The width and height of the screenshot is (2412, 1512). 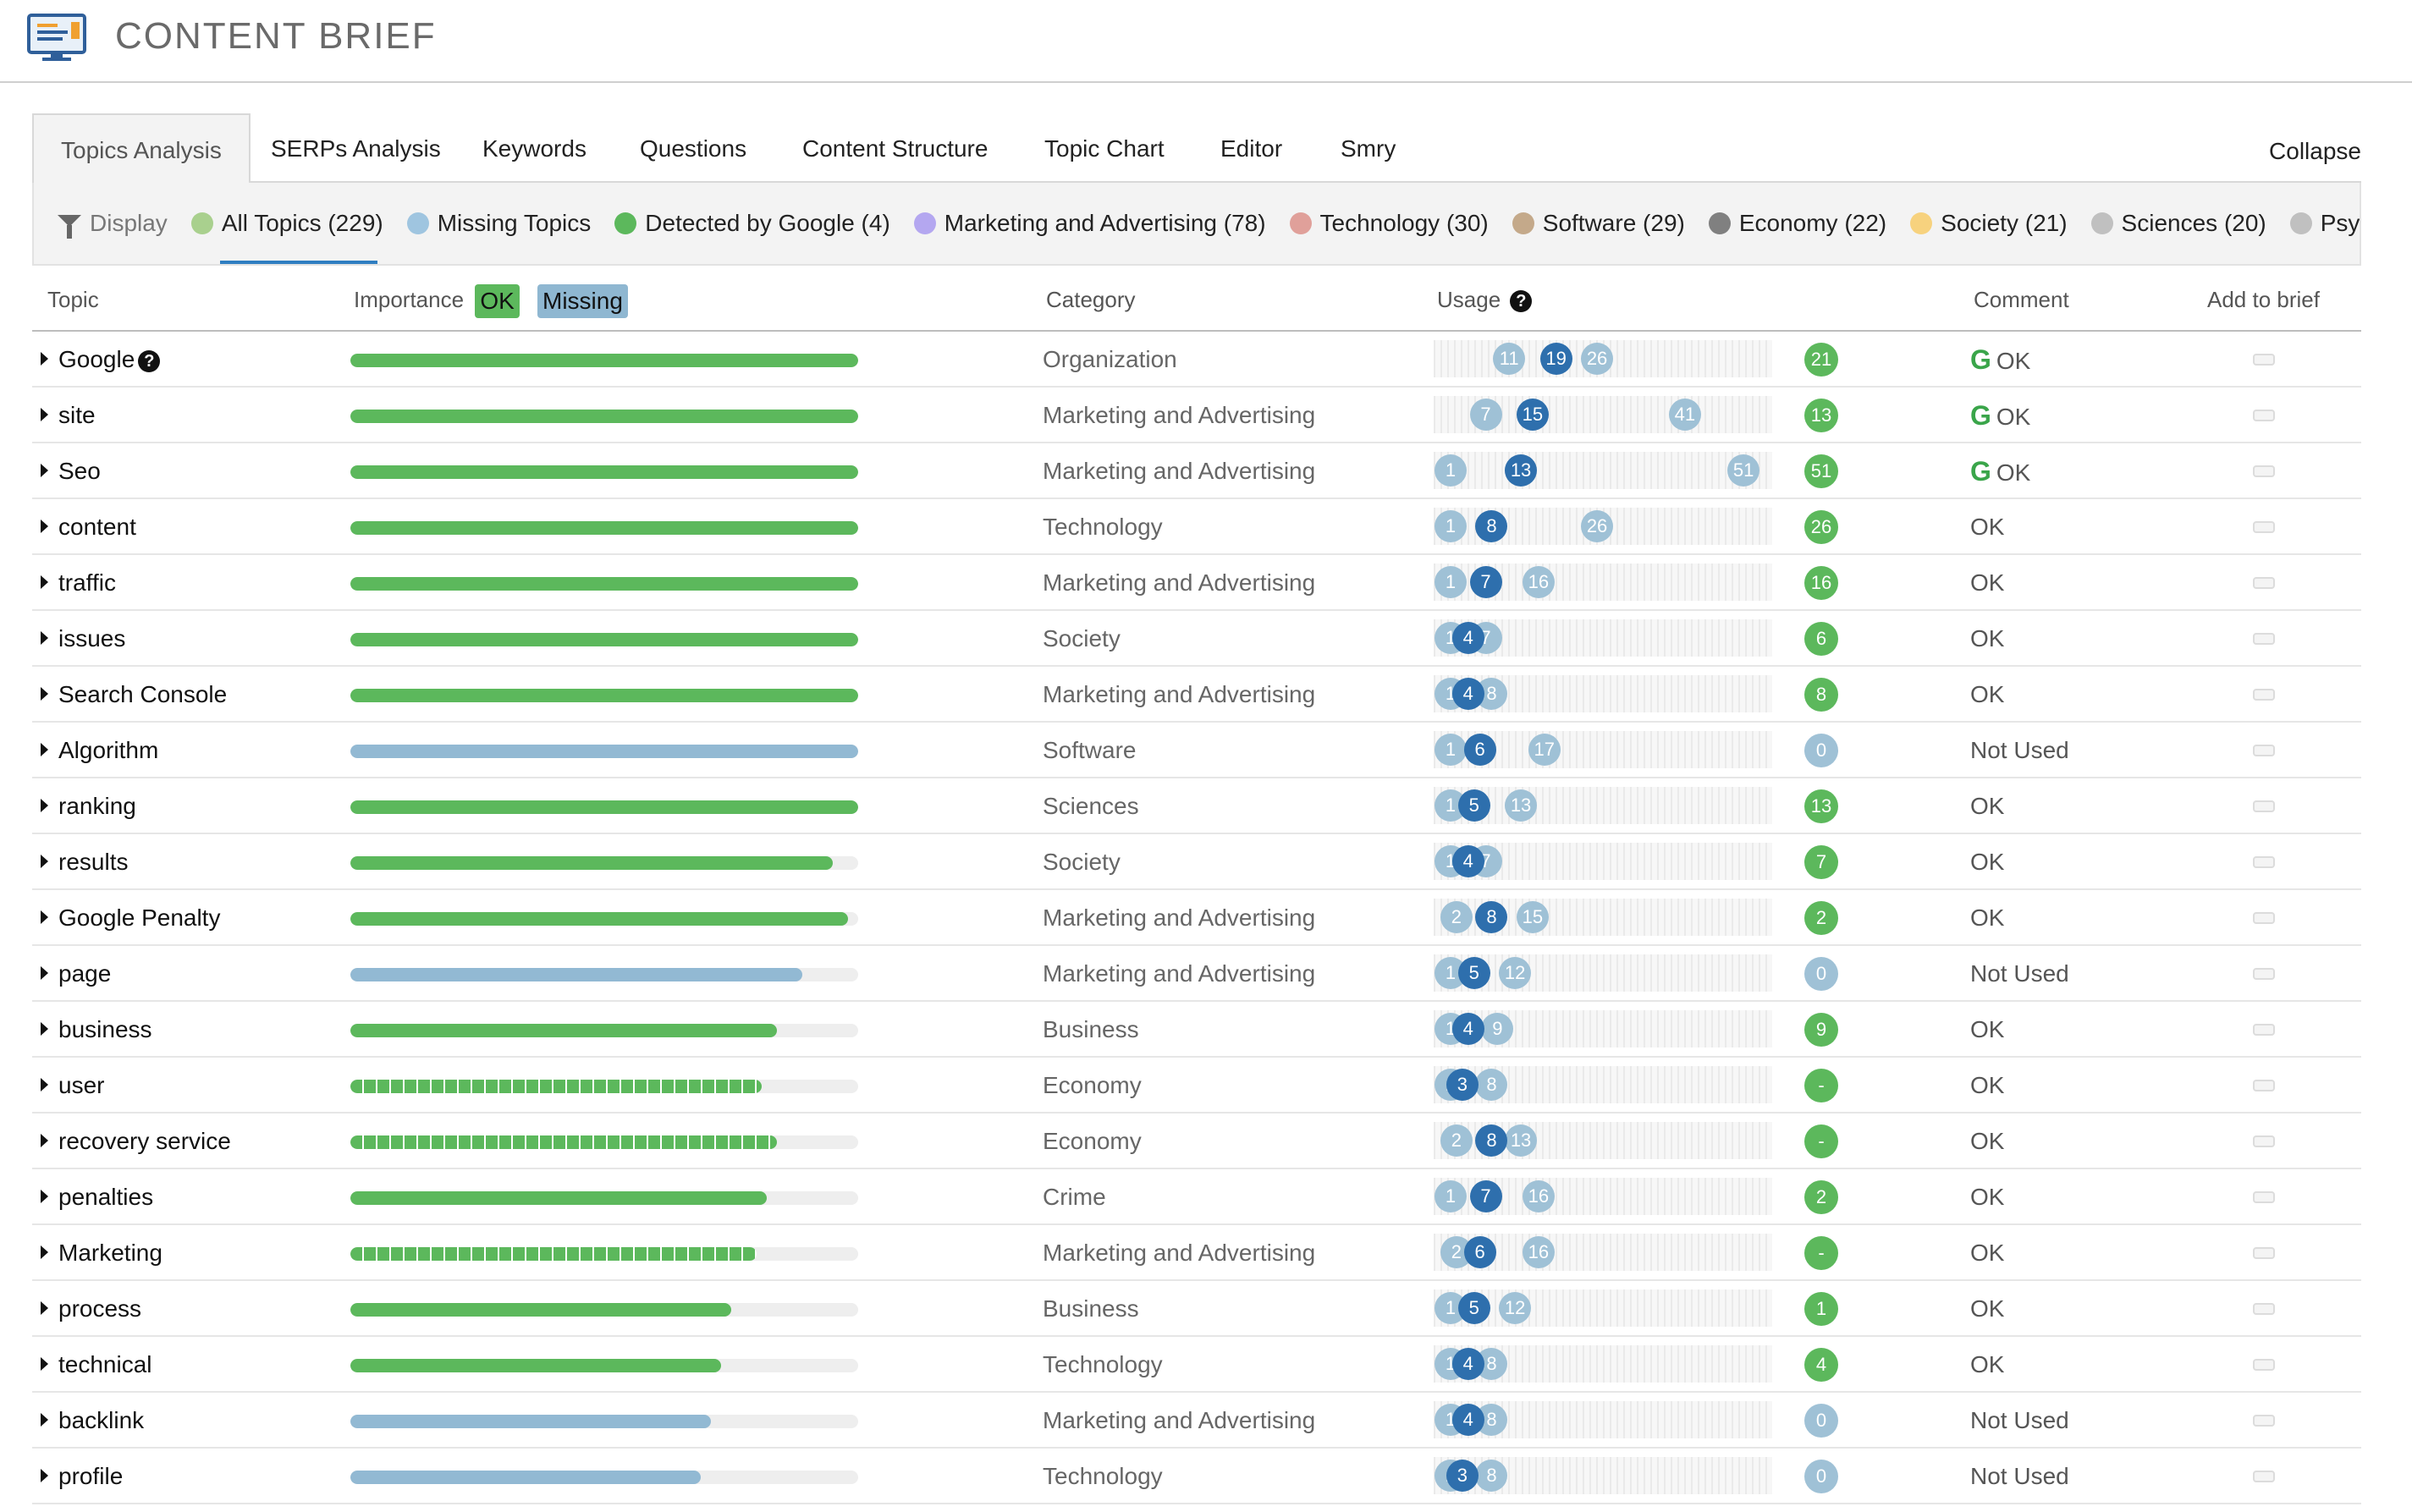 What do you see at coordinates (1196, 862) in the screenshot?
I see `table-row: results Society 1 4 7 7 OK` at bounding box center [1196, 862].